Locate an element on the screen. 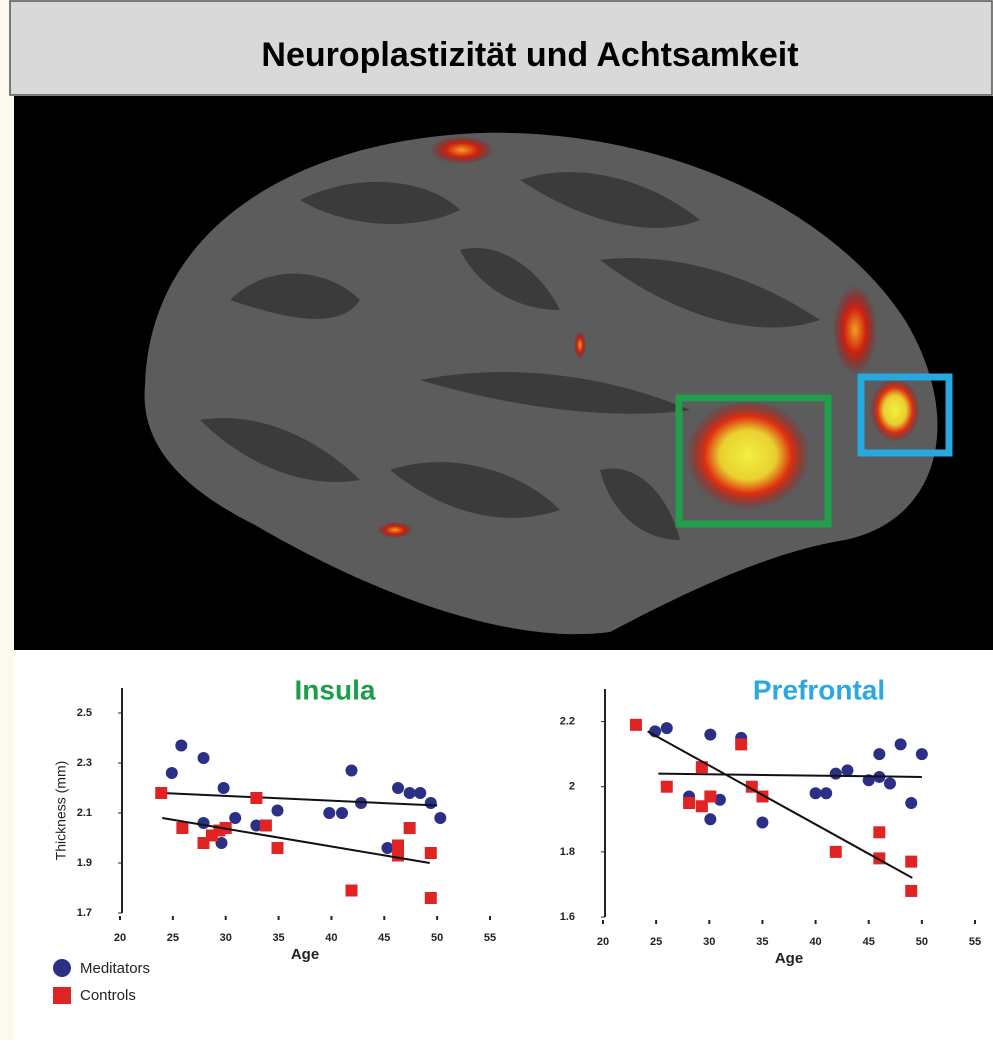  y-tick-label: 1.6 is located at coordinates (567, 917).